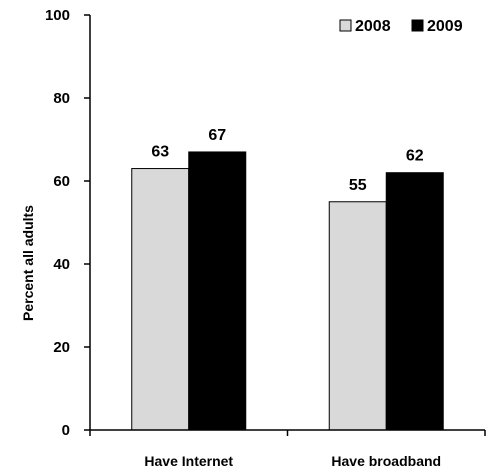 Image resolution: width=488 pixels, height=472 pixels. What do you see at coordinates (57, 15) in the screenshot?
I see `y-tick-label: 100` at bounding box center [57, 15].